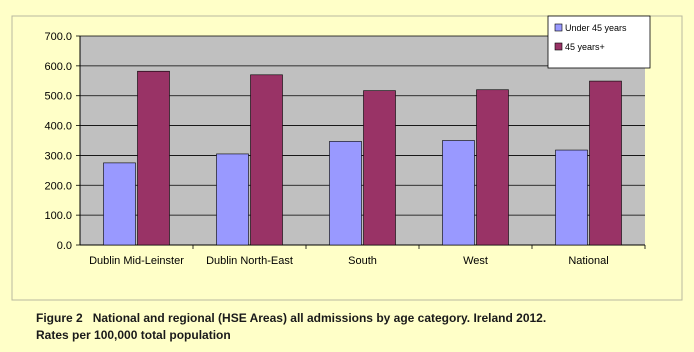 The width and height of the screenshot is (694, 352). Describe the element at coordinates (249, 261) in the screenshot. I see `x-tick-label: Dublin North-East` at that location.